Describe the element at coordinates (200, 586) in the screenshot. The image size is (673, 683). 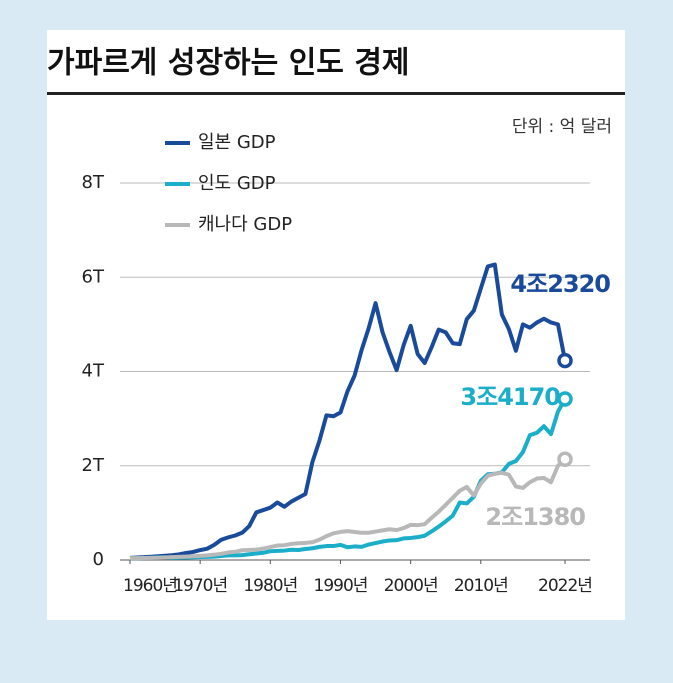
I see `x-tick-label: 1970년` at that location.